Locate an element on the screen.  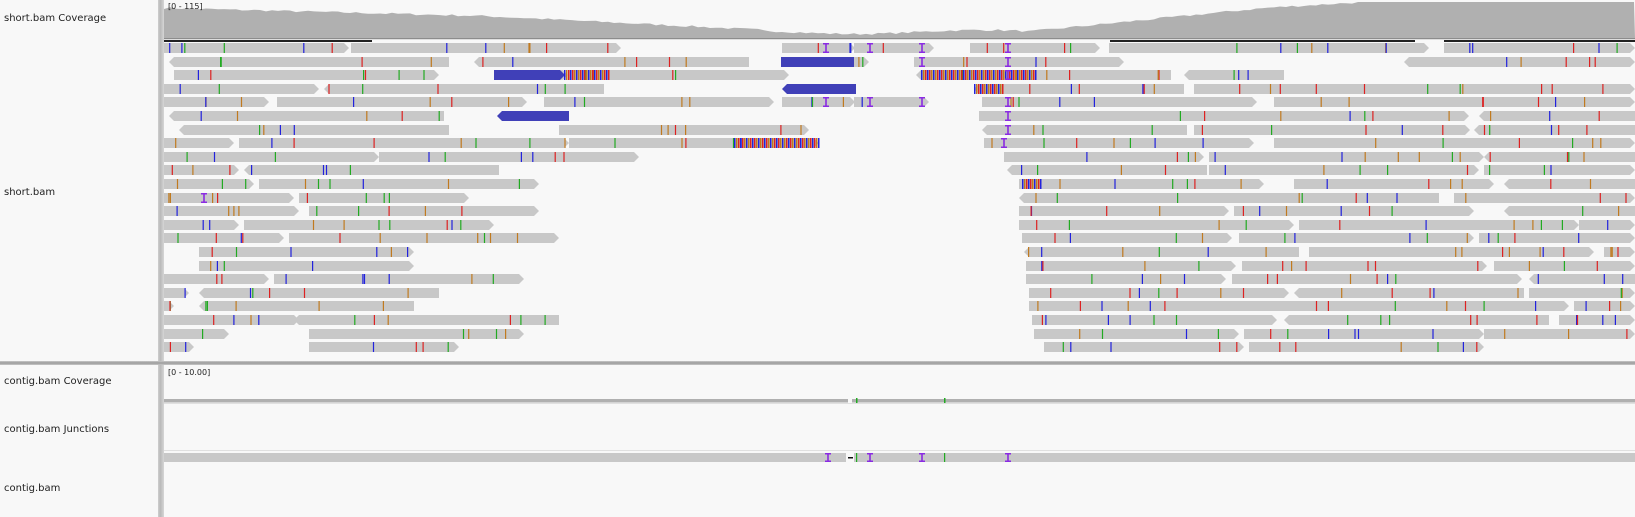
panel-divider is located at coordinates (817, 363).